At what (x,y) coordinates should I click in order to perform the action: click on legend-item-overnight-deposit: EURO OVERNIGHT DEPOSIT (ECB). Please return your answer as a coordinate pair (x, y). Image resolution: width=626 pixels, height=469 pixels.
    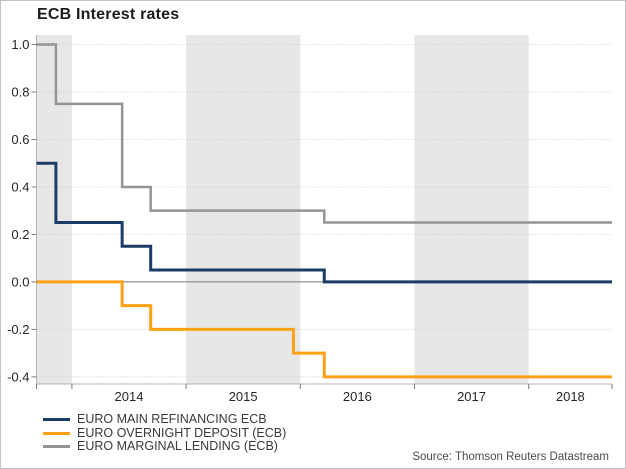
    Looking at the image, I should click on (164, 432).